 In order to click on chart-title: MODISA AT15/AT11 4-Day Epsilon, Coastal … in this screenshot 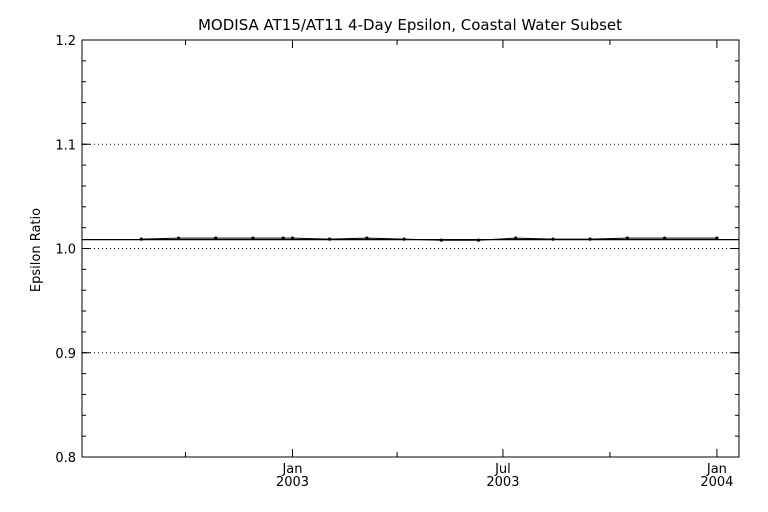, I will do `click(410, 25)`.